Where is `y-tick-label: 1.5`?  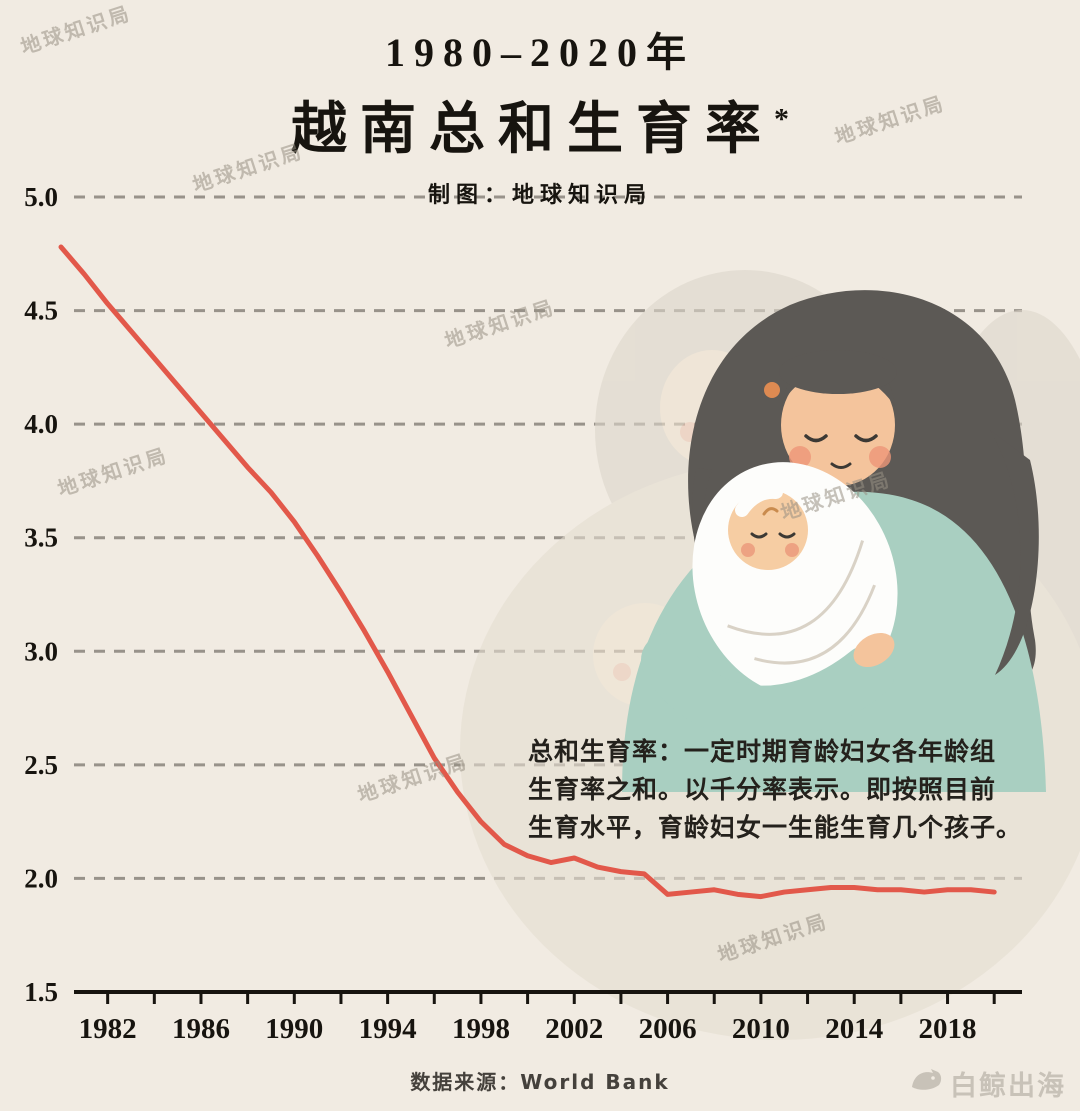 y-tick-label: 1.5 is located at coordinates (41, 992).